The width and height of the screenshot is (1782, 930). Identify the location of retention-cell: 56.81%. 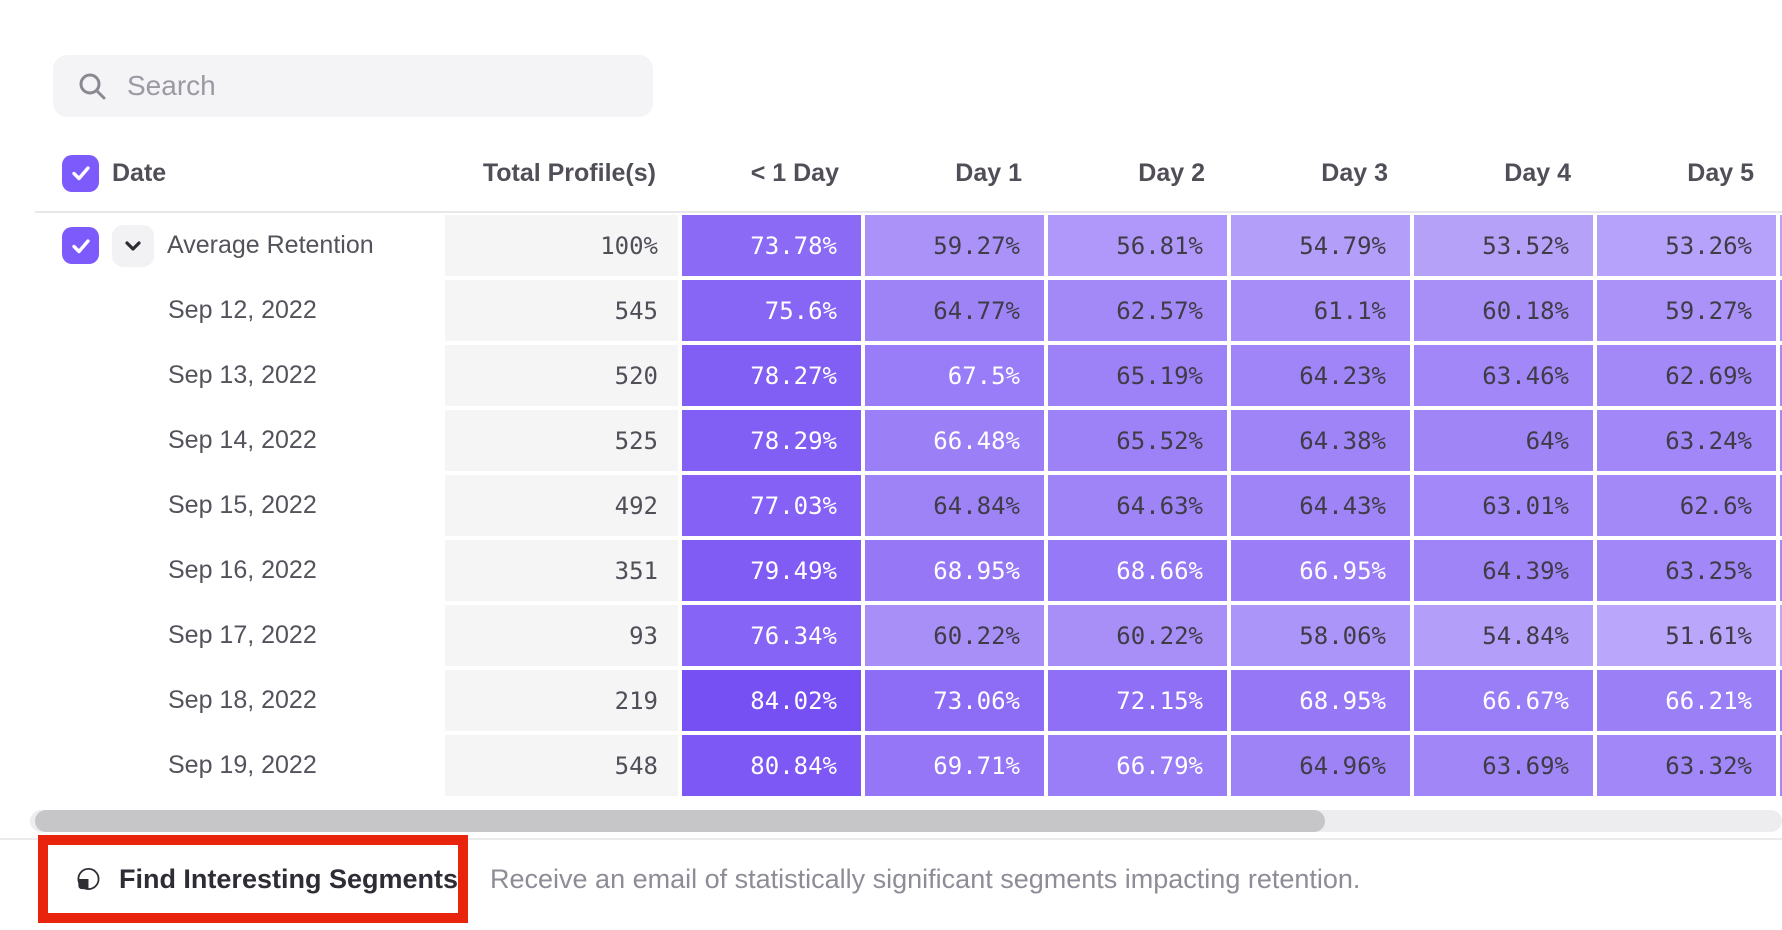
(1137, 245).